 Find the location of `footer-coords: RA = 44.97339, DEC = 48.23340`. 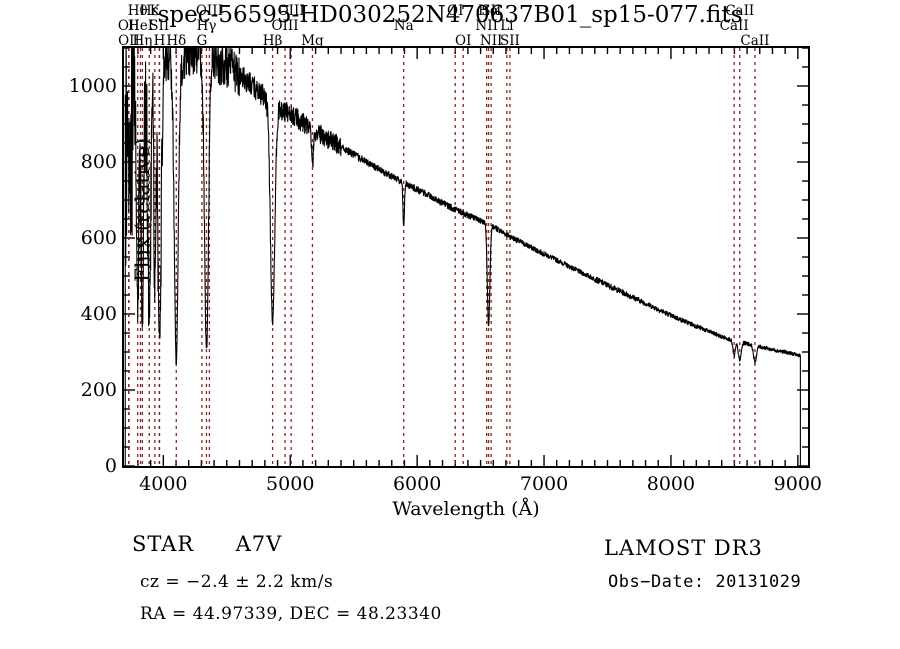

footer-coords: RA = 44.97339, DEC = 48.23340 is located at coordinates (291, 614).